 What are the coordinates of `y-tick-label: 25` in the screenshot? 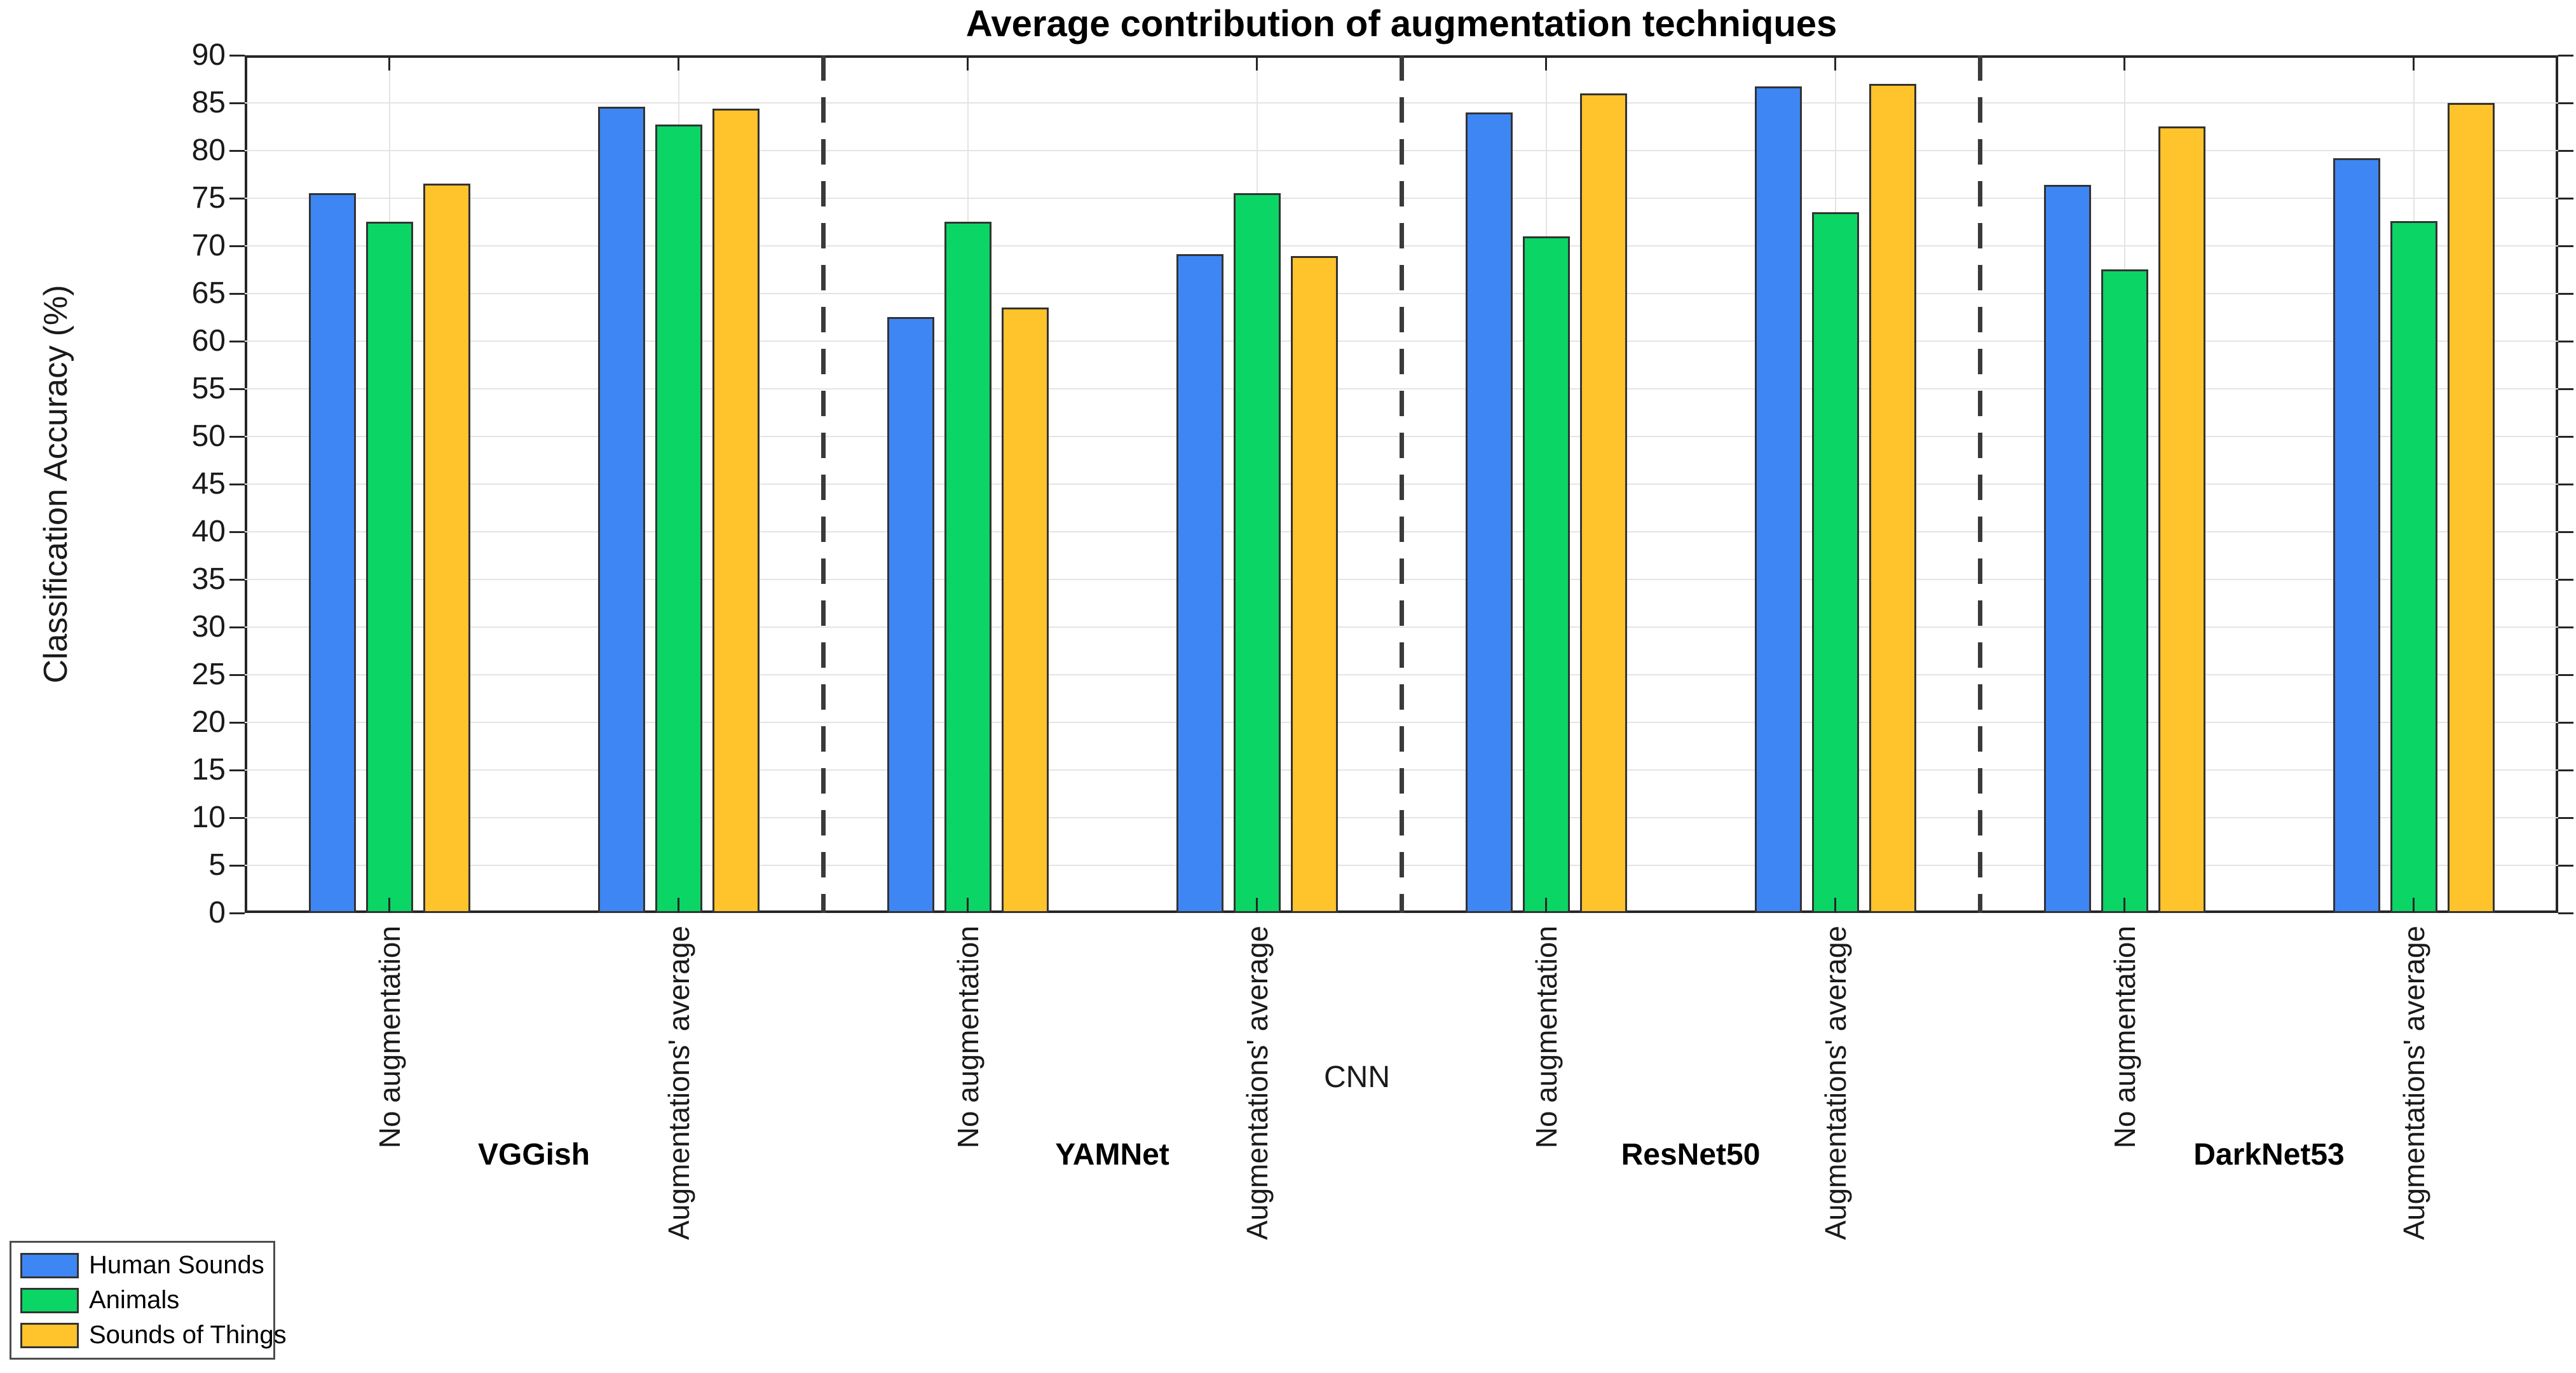 It's located at (208, 674).